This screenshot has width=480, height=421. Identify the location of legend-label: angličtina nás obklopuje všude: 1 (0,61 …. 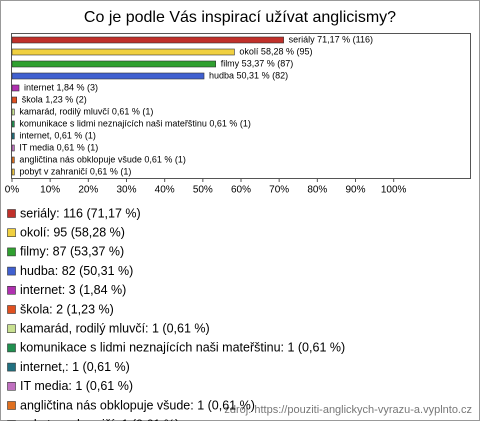
(137, 405).